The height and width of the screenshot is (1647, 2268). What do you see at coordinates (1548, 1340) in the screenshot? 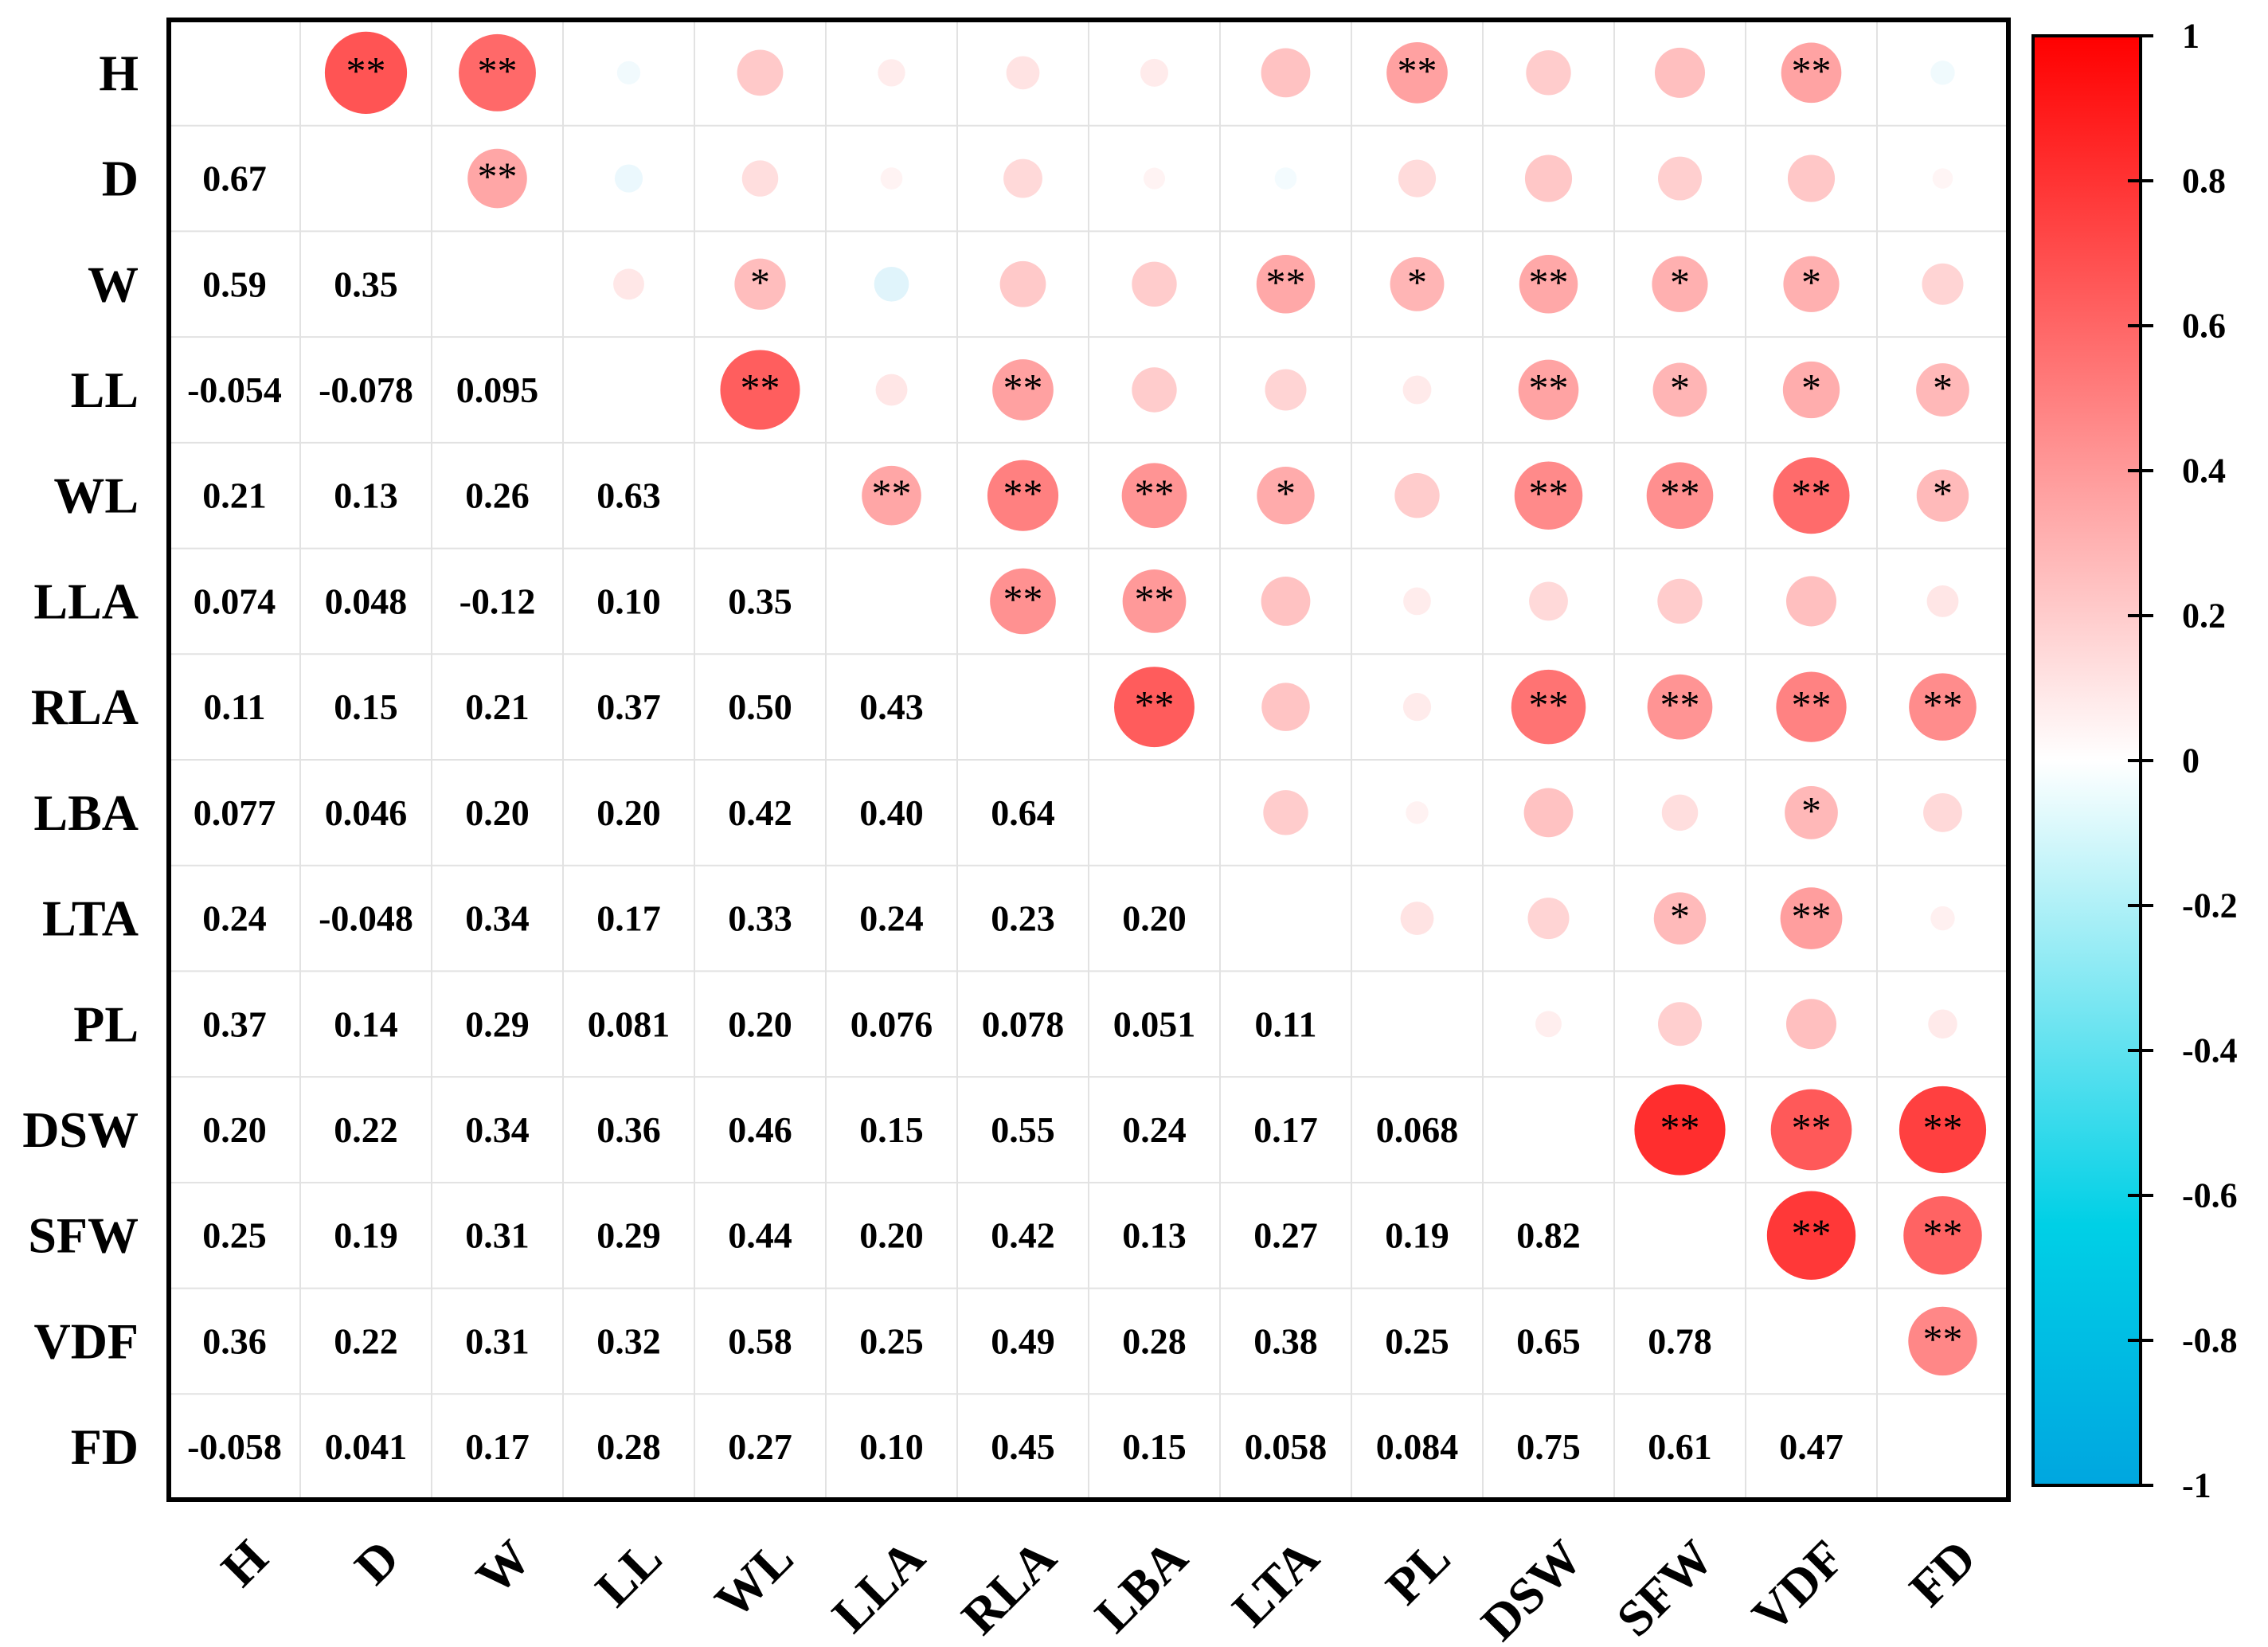
I see `correlation-value: 0.65` at bounding box center [1548, 1340].